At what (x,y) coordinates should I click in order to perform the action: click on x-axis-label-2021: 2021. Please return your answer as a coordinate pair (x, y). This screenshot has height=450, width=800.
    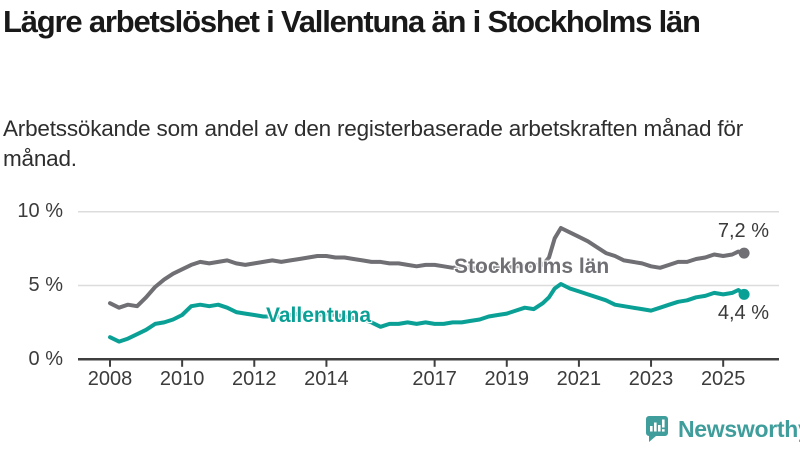
    Looking at the image, I should click on (579, 379).